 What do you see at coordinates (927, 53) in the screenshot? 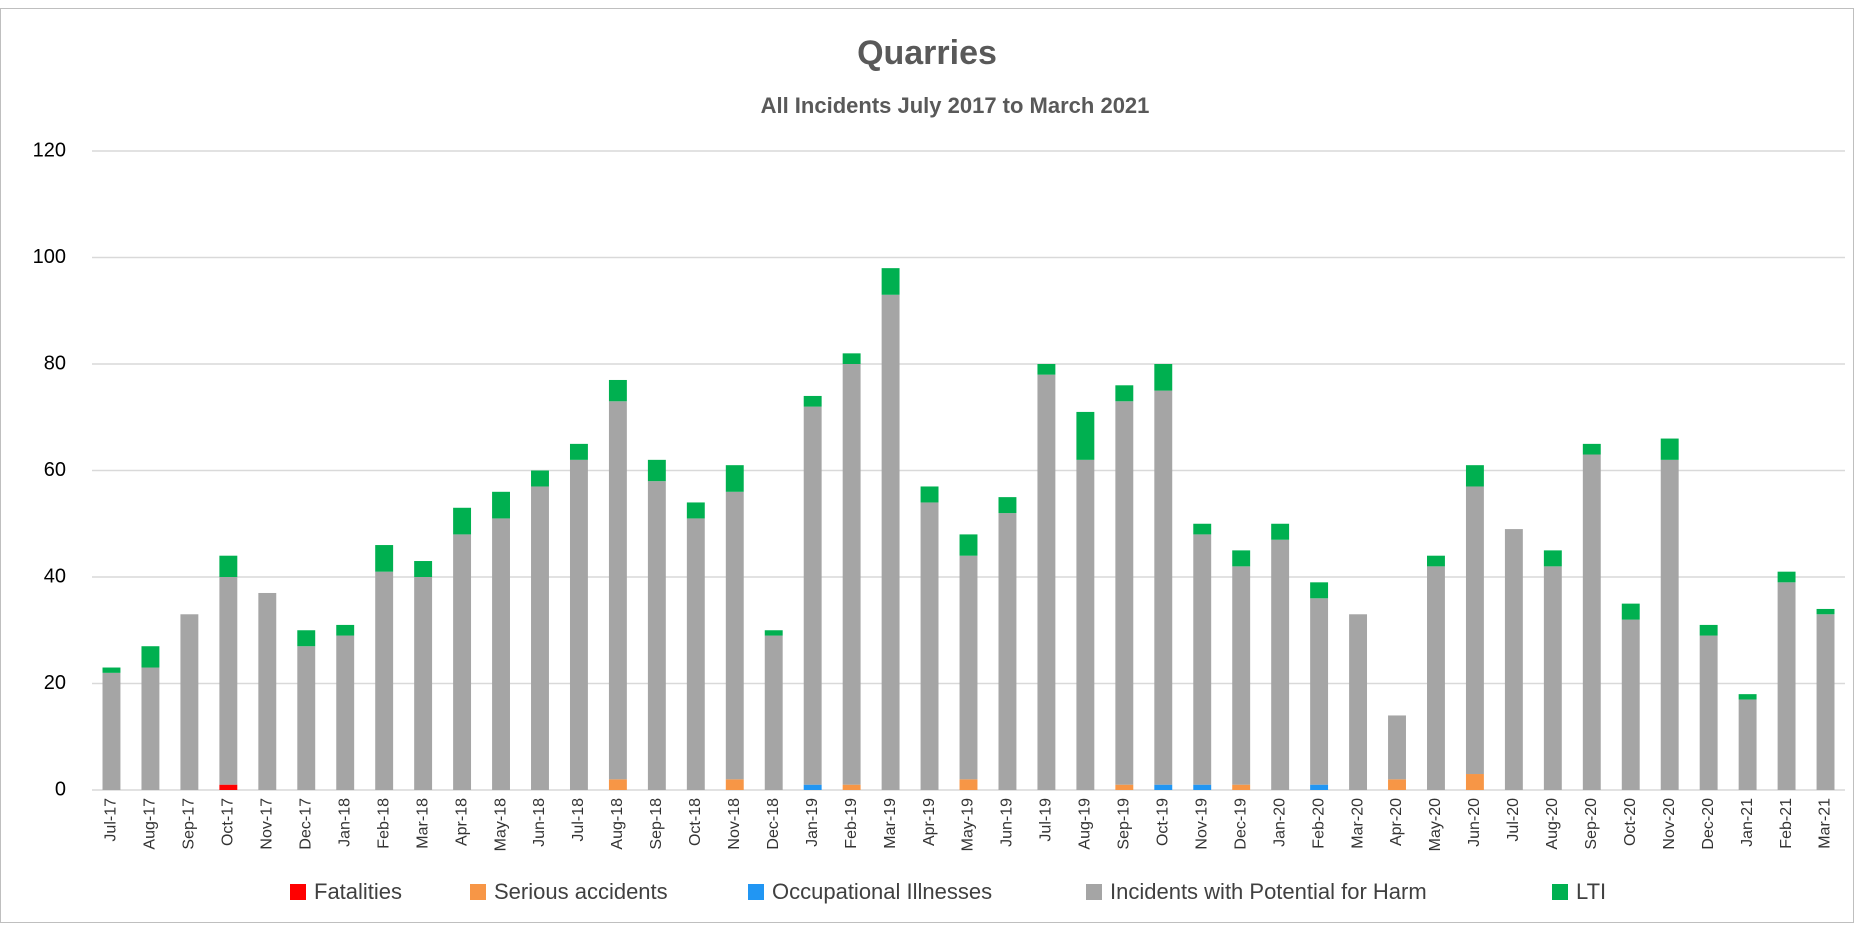
I see `chart-title: Quarries` at bounding box center [927, 53].